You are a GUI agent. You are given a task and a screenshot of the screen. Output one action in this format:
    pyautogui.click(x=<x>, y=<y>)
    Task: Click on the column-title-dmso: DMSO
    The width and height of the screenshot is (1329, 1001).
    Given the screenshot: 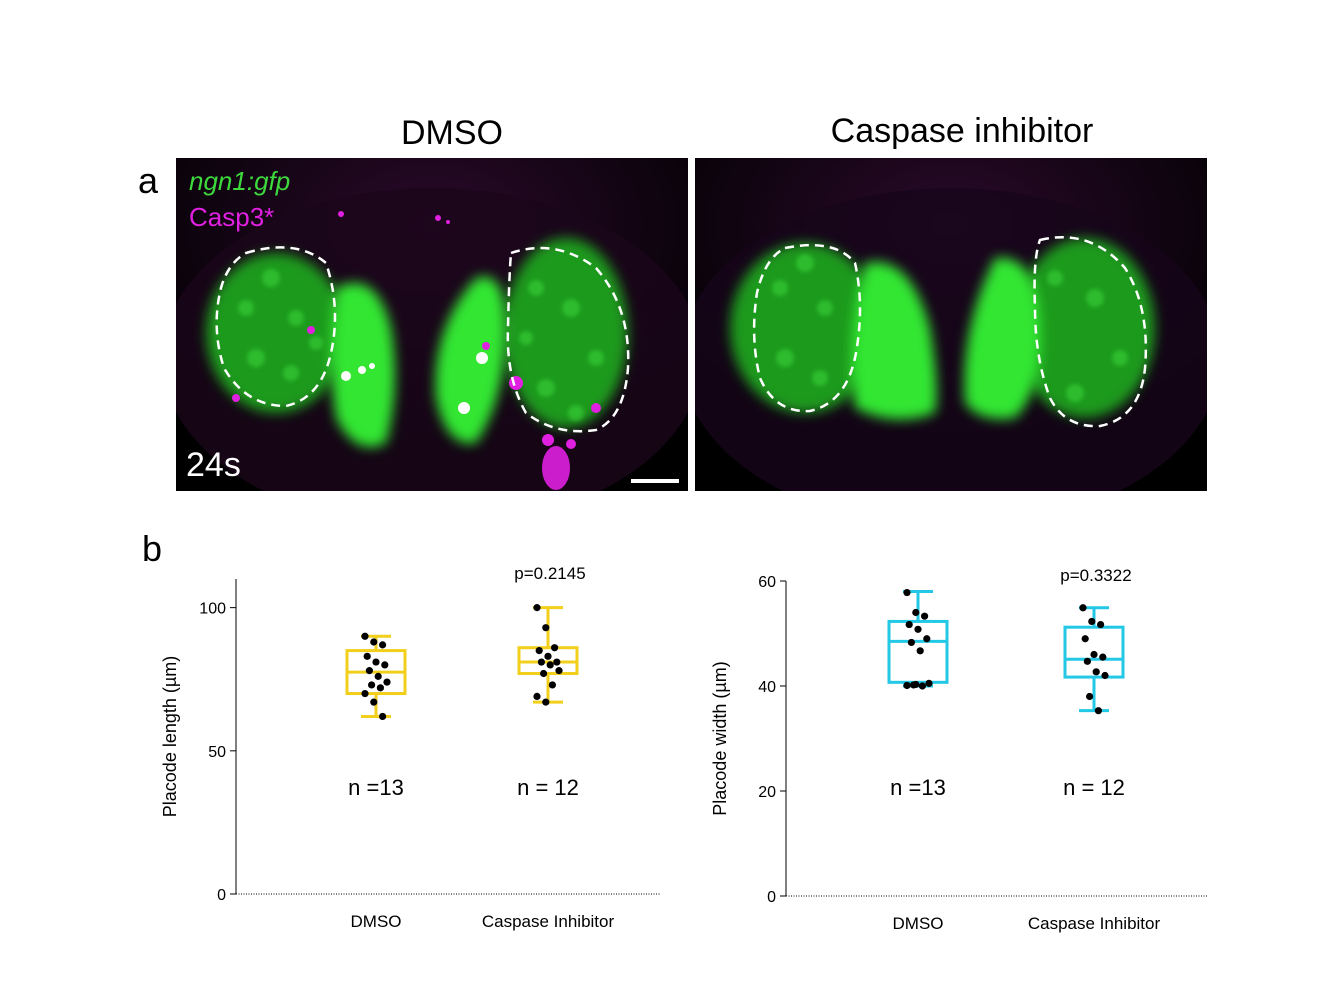 What is the action you would take?
    pyautogui.click(x=452, y=133)
    